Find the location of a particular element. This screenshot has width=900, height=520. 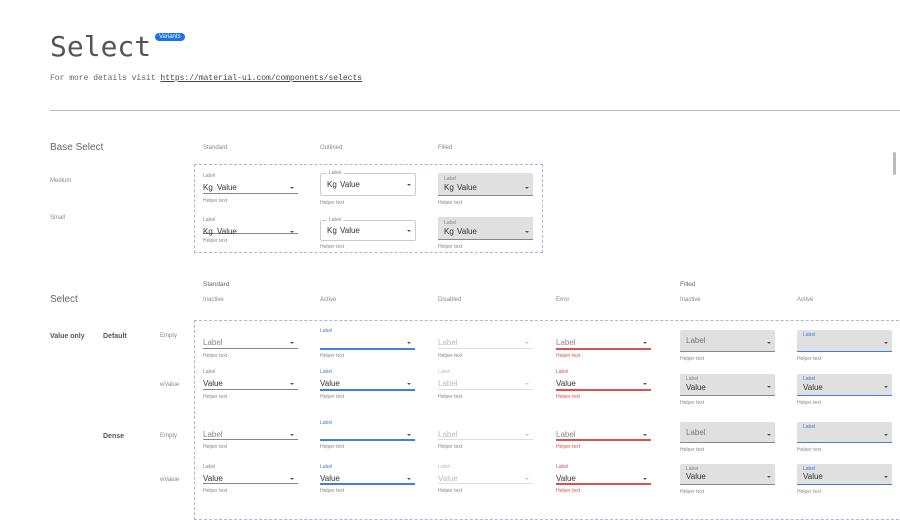

base-select-group is located at coordinates (368, 208).